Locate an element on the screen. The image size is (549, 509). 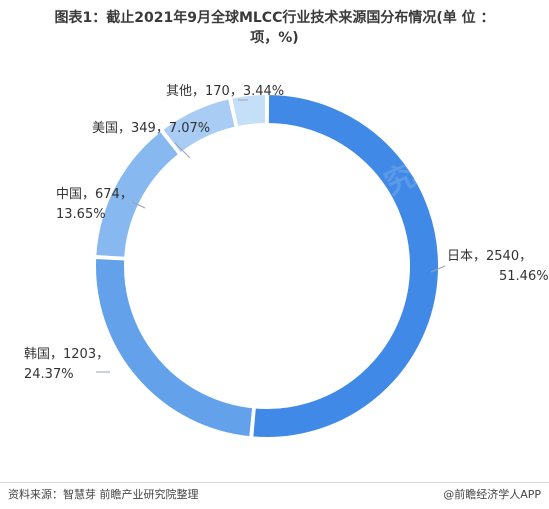
slice-label-2: 中国，674， is located at coordinates (94, 194).